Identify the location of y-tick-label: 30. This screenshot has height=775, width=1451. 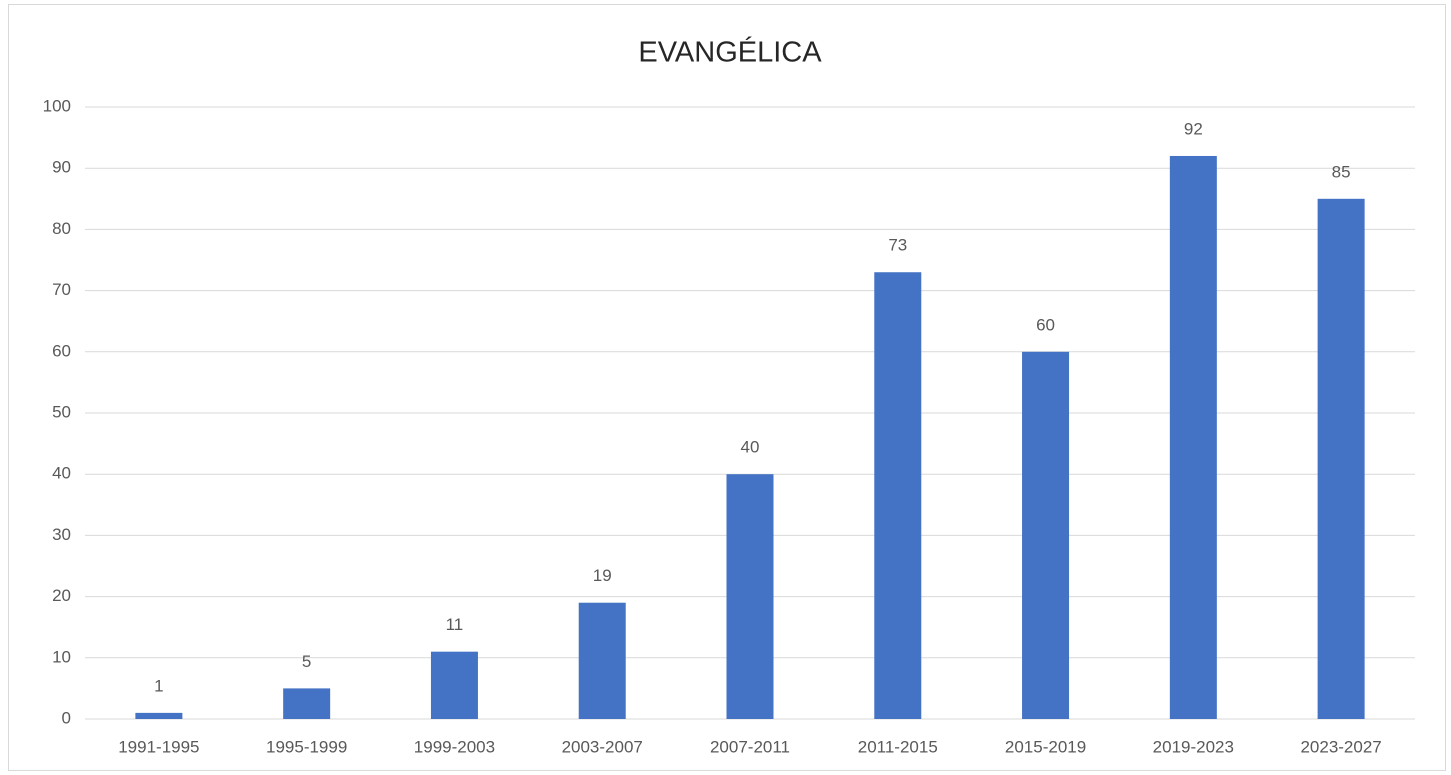
(61, 534).